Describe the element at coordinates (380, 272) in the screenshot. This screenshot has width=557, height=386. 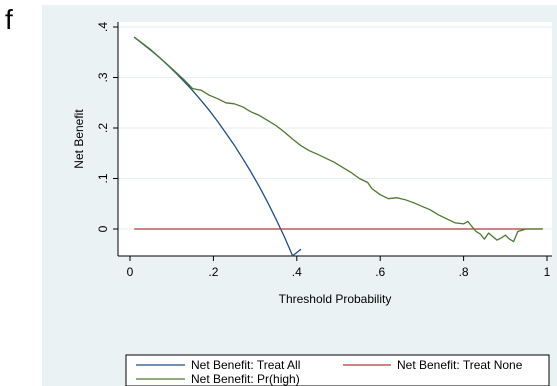
I see `x-tick-label: .6` at that location.